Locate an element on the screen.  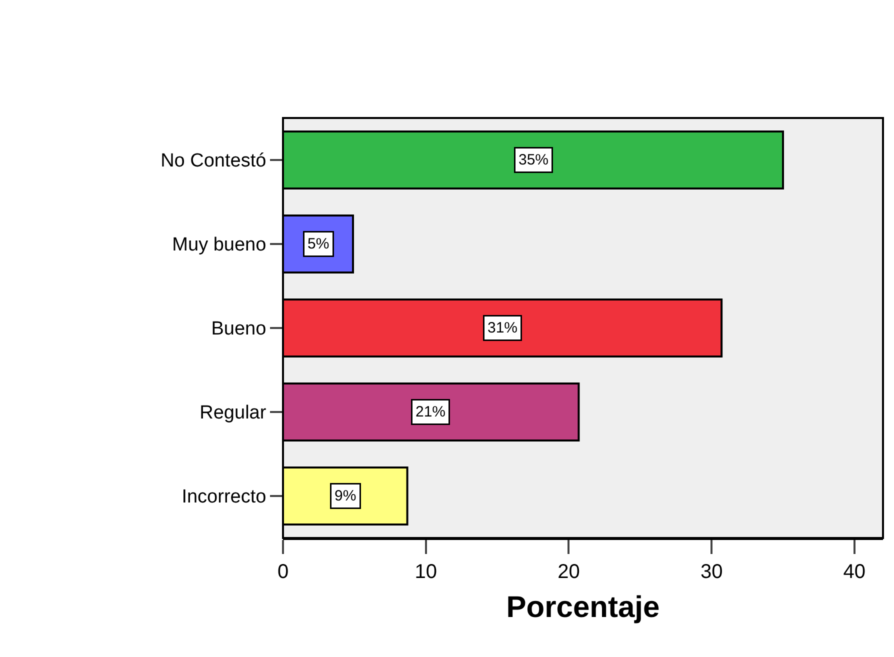
x-tick-label: 40 is located at coordinates (854, 572).